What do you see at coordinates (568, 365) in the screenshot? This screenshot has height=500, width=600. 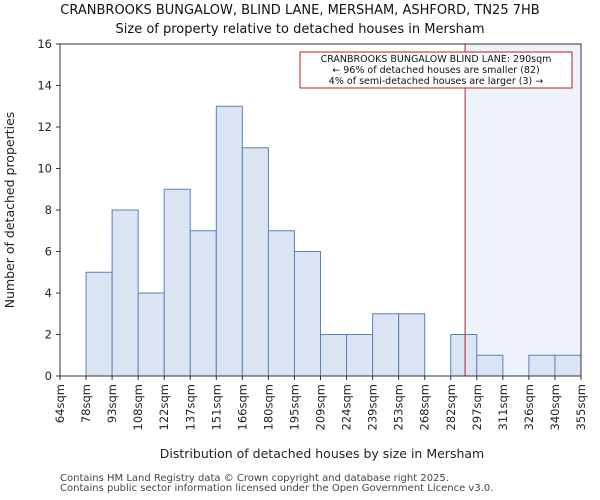 I see `bar-340sqm` at bounding box center [568, 365].